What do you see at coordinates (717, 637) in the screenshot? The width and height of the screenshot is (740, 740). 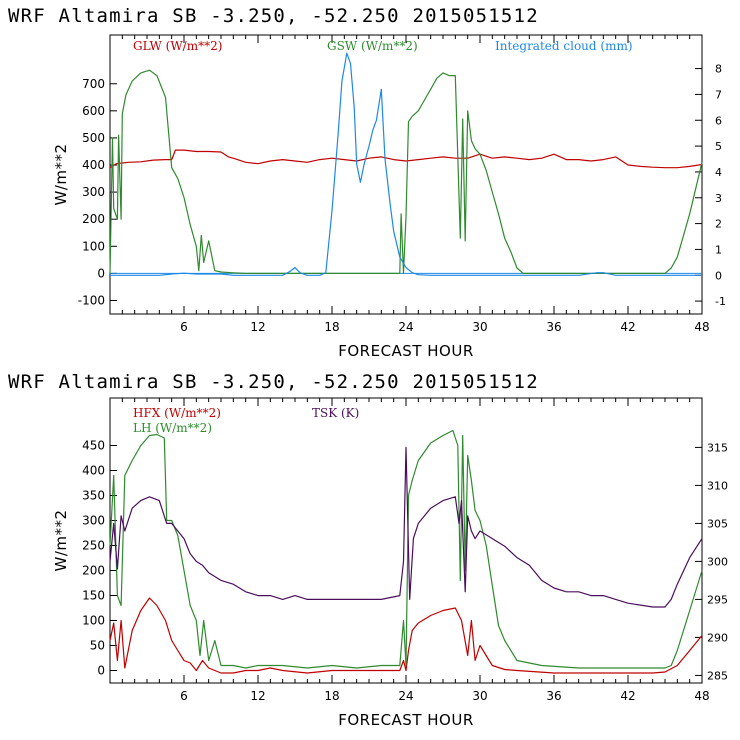 I see `y-right-tick-label: 290` at bounding box center [717, 637].